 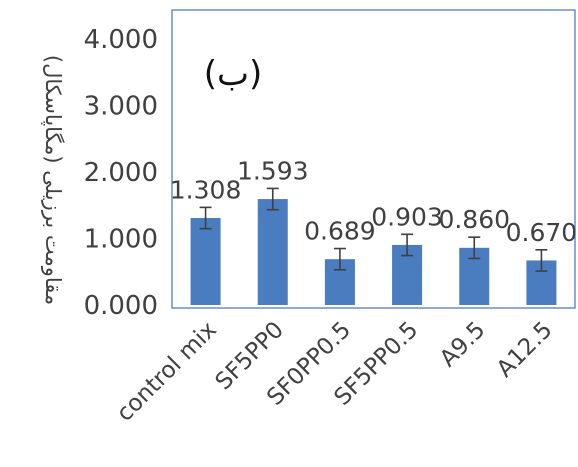 I want to click on y-tick-label: 0.000, so click(x=121, y=306).